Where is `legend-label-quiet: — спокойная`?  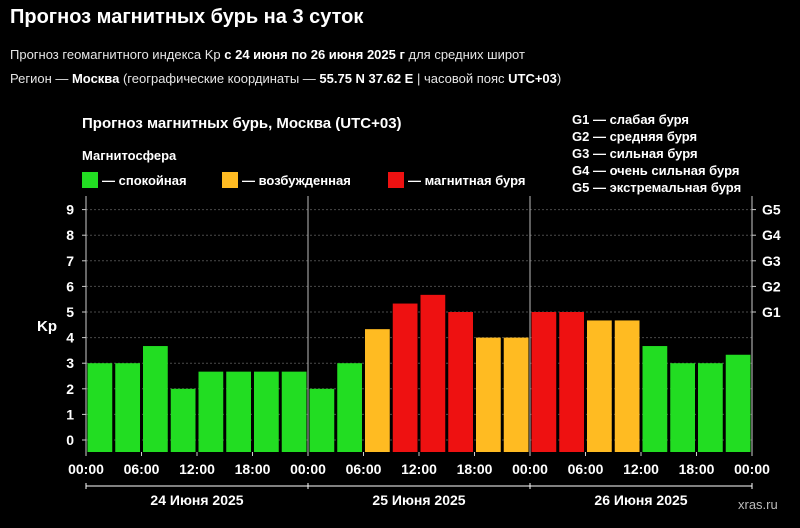 legend-label-quiet: — спокойная is located at coordinates (144, 180).